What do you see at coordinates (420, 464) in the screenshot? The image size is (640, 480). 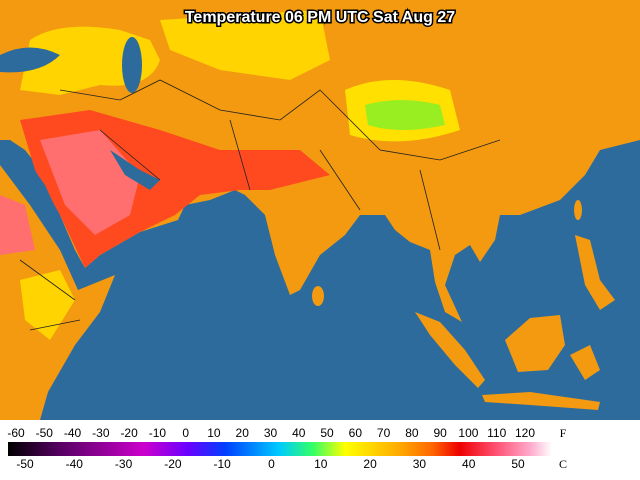 I see `celsius-tick-label: 30` at bounding box center [420, 464].